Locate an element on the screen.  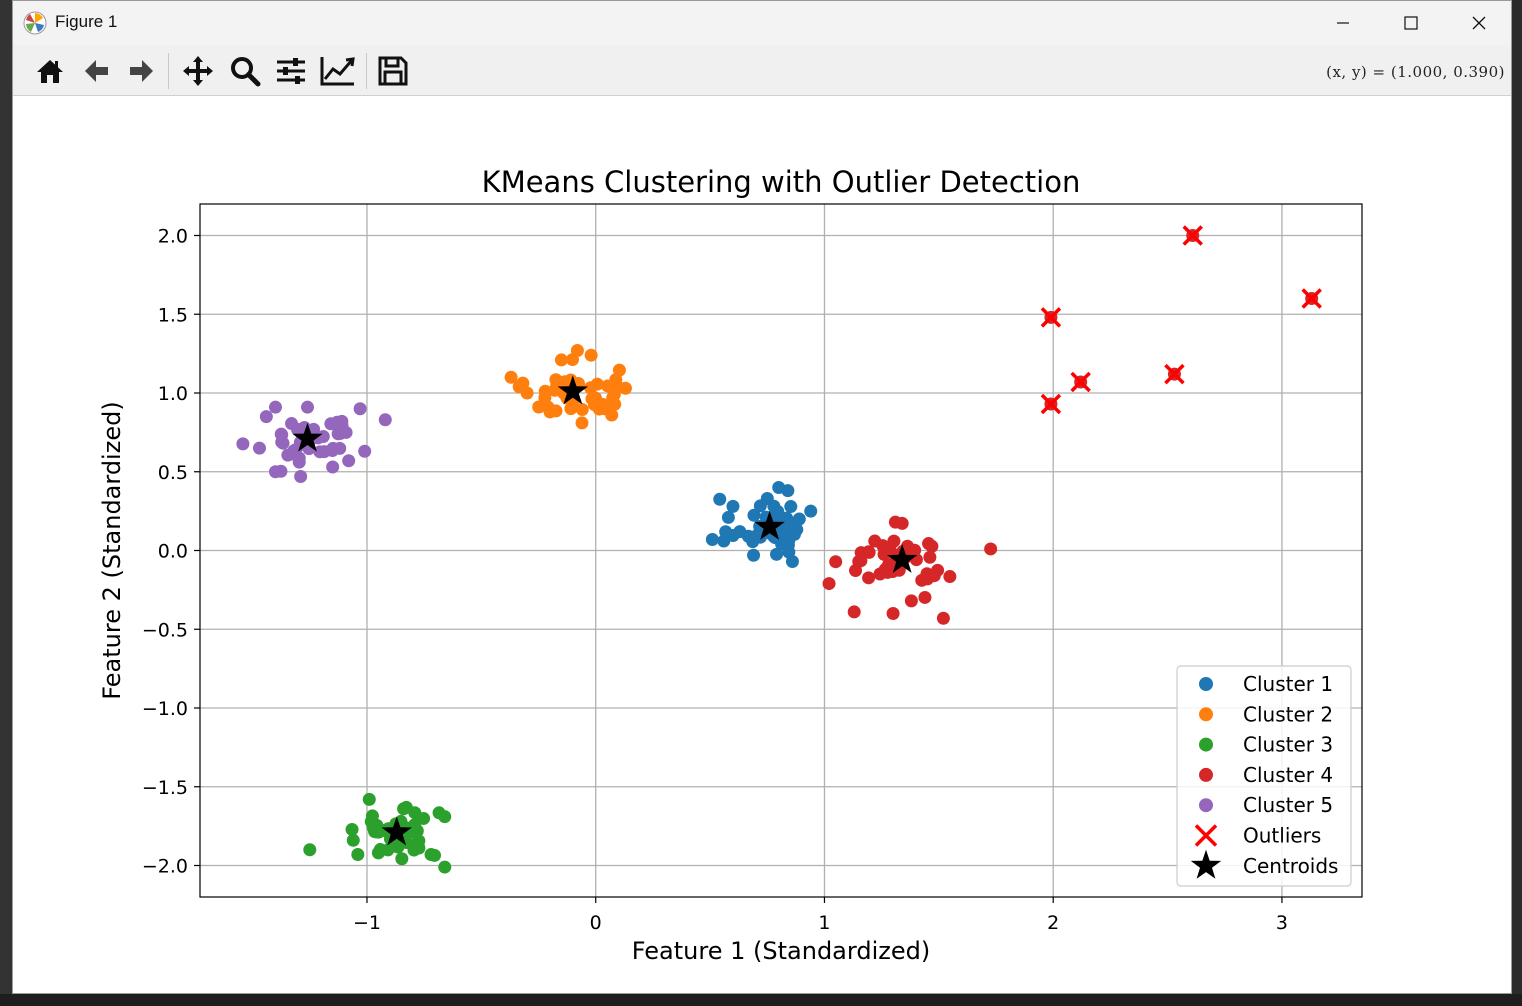
edit-axis-button is located at coordinates (338, 71).